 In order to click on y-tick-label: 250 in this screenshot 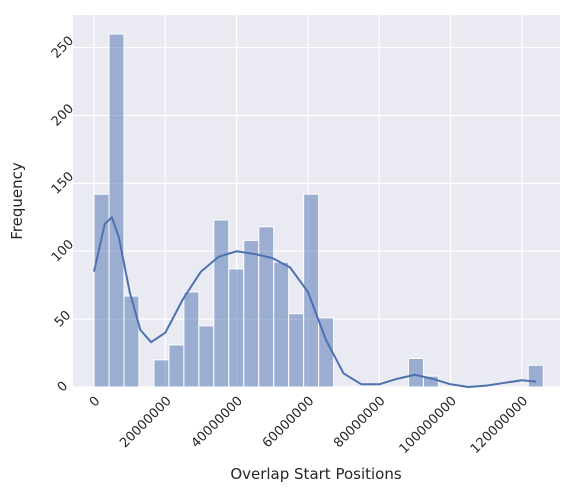, I will do `click(63, 48)`.